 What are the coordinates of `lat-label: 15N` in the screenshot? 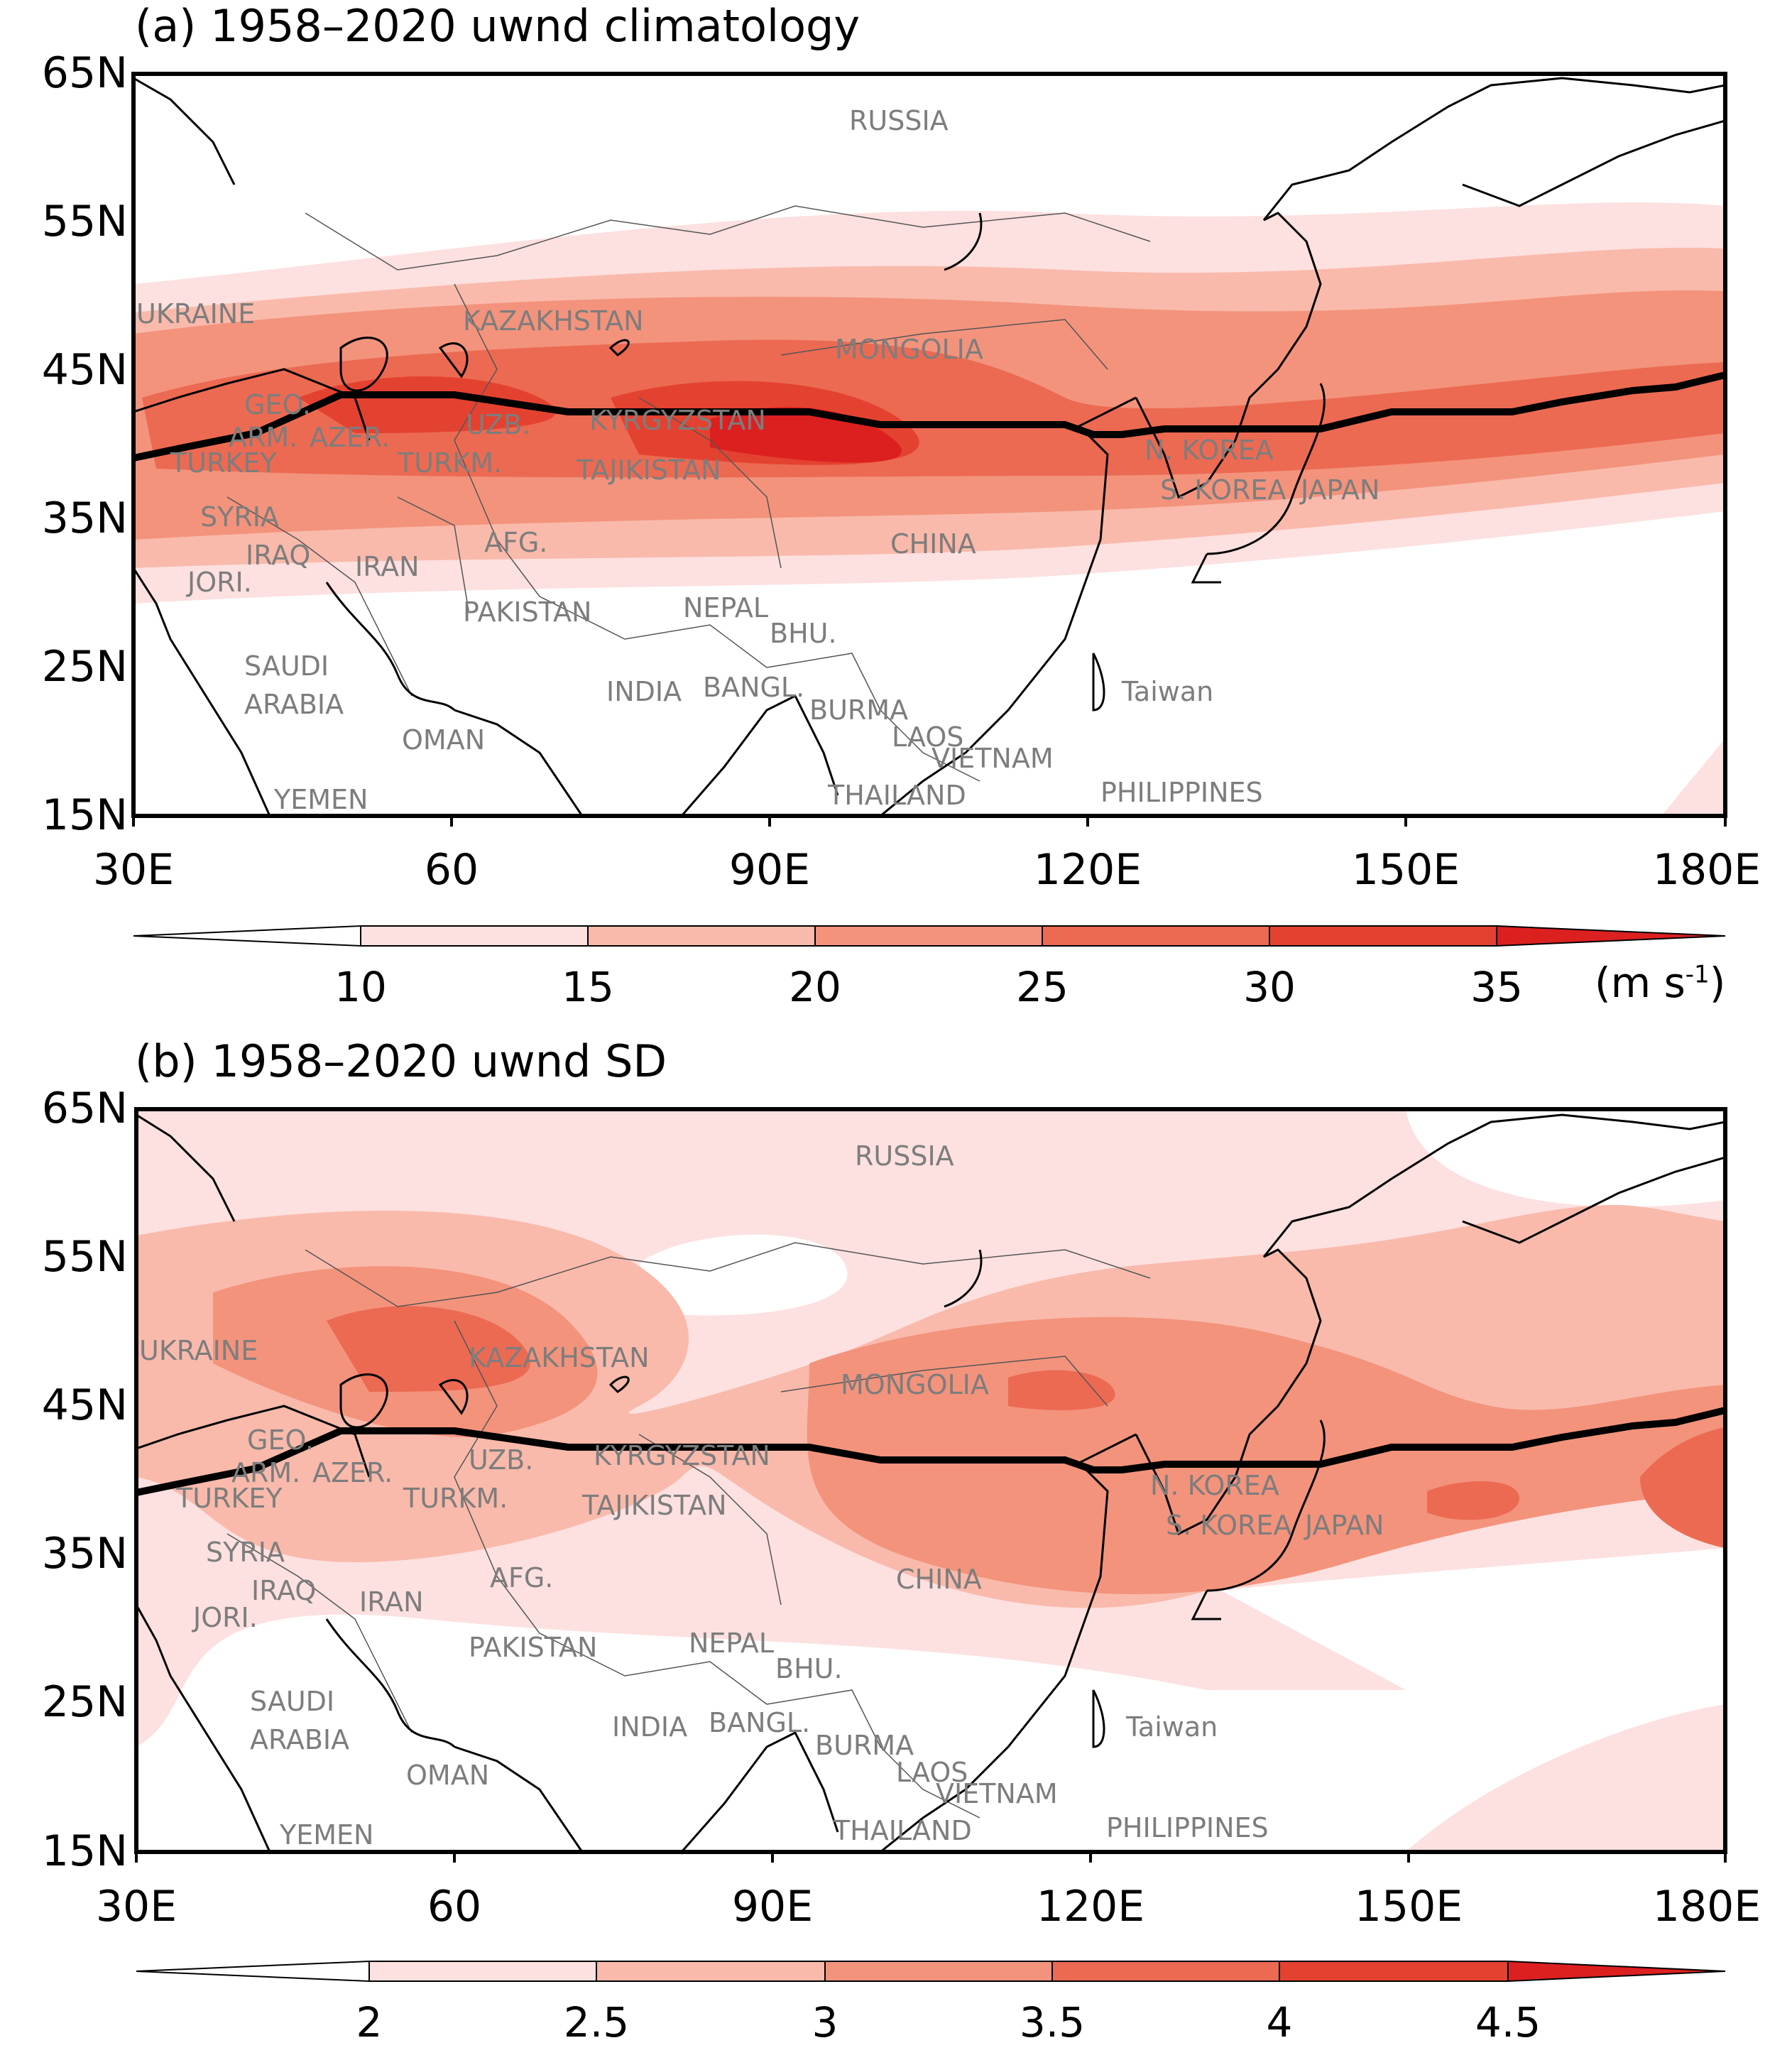 It's located at (84, 815).